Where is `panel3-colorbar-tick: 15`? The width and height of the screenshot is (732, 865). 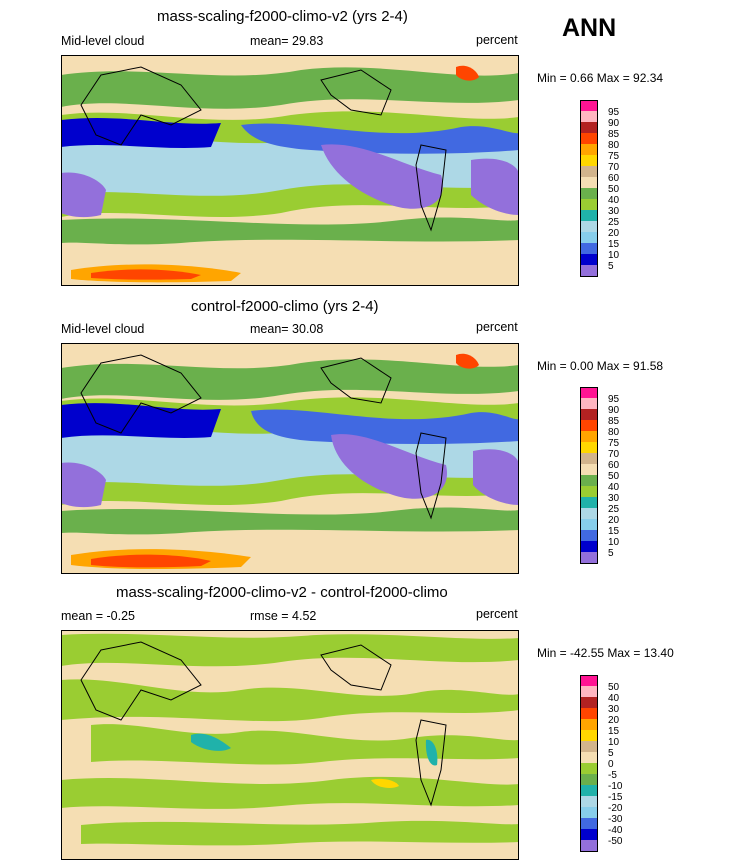 panel3-colorbar-tick: 15 is located at coordinates (614, 731).